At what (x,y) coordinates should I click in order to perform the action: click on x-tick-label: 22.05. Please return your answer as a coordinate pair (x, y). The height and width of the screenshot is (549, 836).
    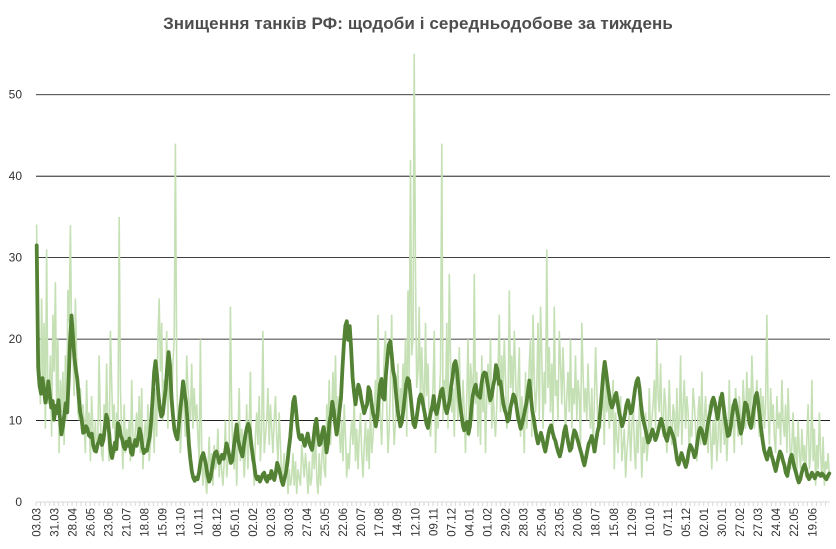
    Looking at the image, I should click on (795, 522).